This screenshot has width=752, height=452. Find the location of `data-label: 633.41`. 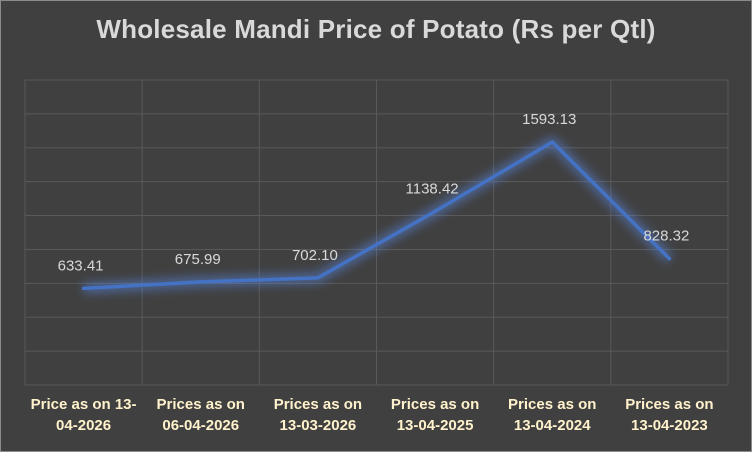

data-label: 633.41 is located at coordinates (81, 265).